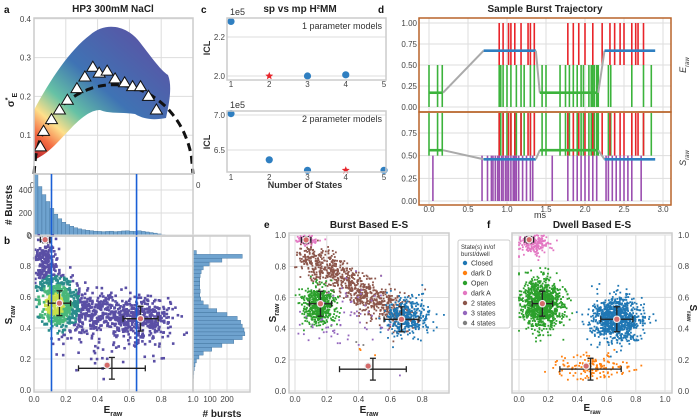 This screenshot has width=697, height=420. Describe the element at coordinates (196, 279) in the screenshot. I see `hist-S-bar` at that location.